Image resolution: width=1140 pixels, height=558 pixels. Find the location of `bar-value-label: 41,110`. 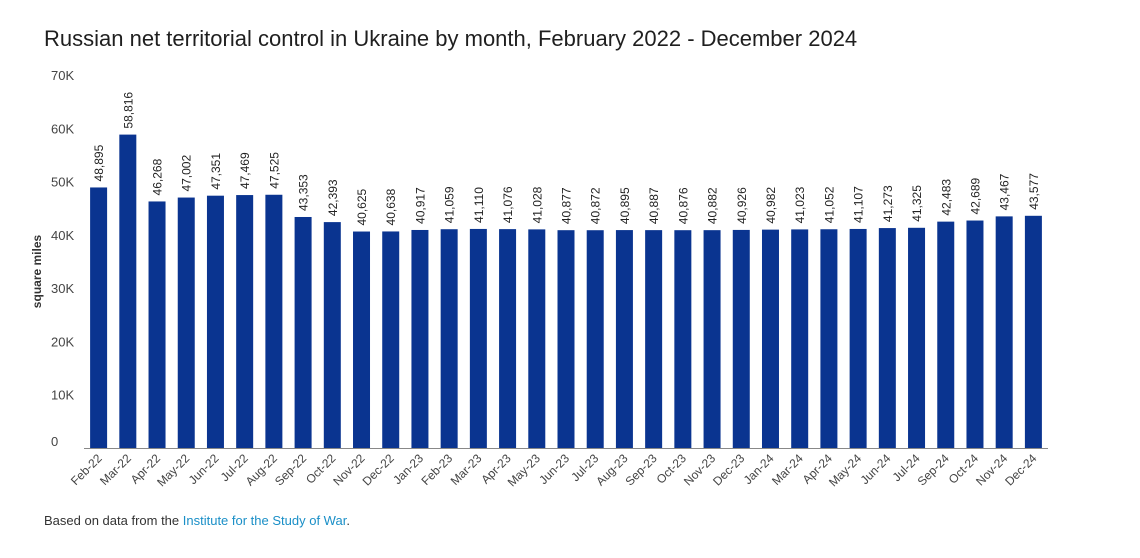

bar-value-label: 41,110 is located at coordinates (479, 205).